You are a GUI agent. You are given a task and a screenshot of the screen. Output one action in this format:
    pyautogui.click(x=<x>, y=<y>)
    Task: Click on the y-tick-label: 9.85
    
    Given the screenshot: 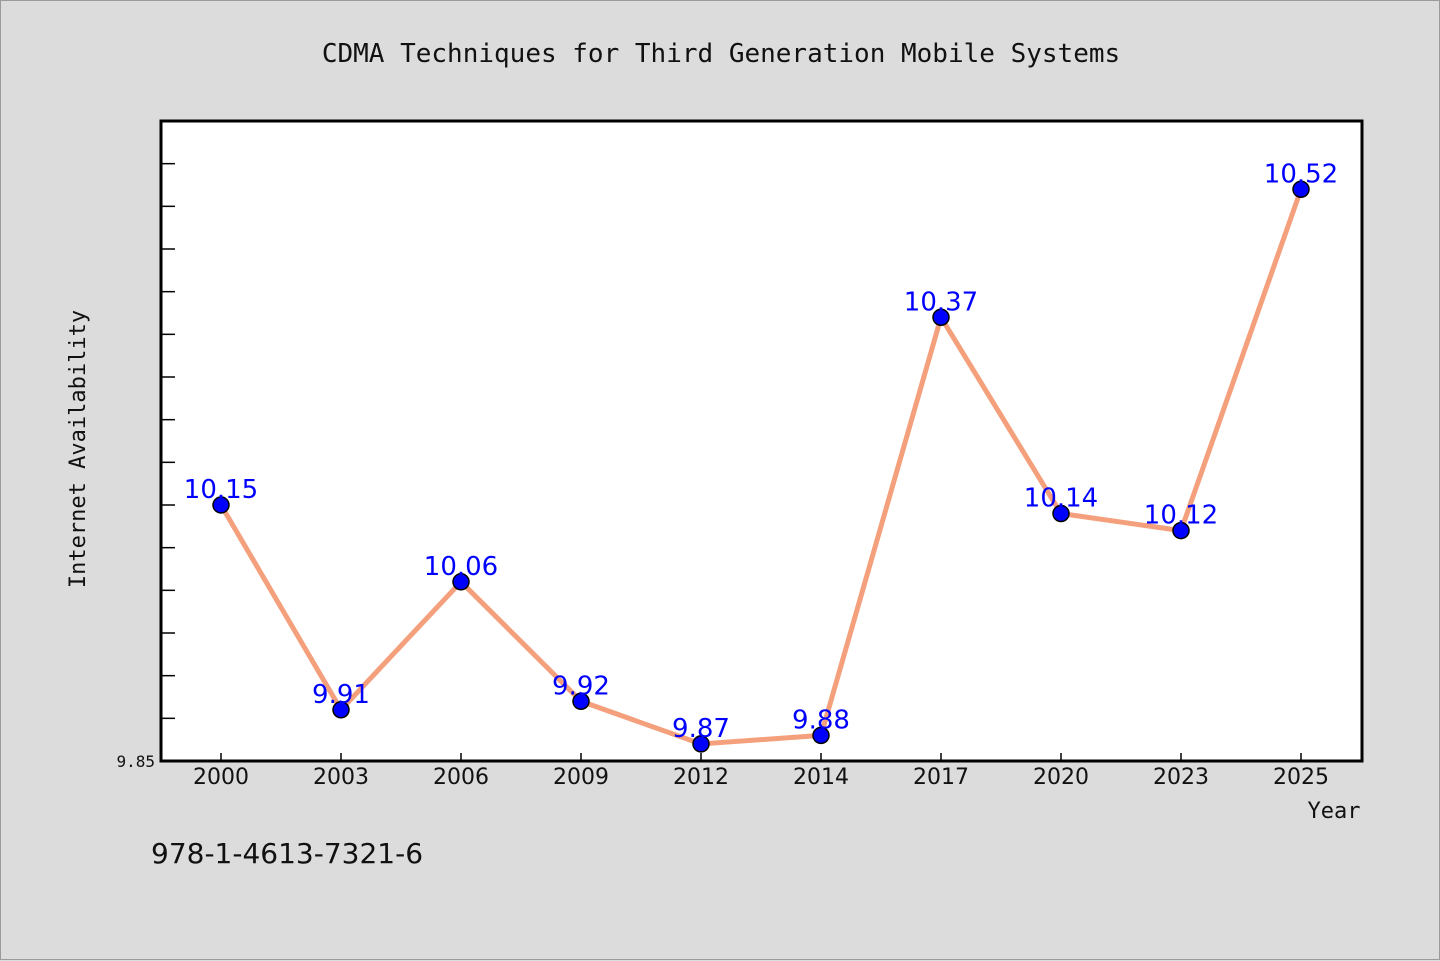 What is the action you would take?
    pyautogui.click(x=135, y=761)
    